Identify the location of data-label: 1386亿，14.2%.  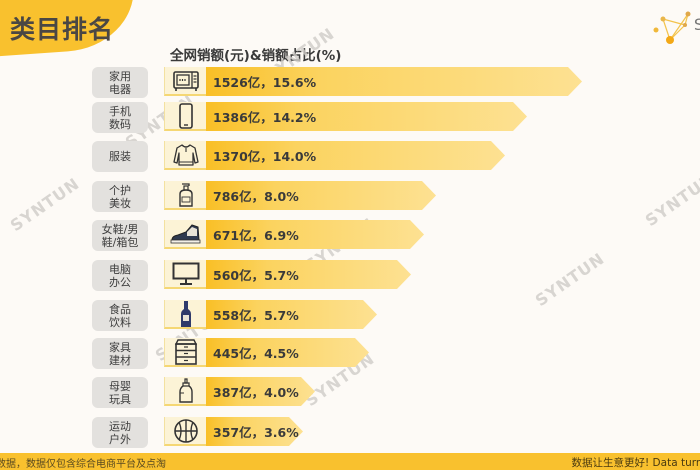
(265, 117).